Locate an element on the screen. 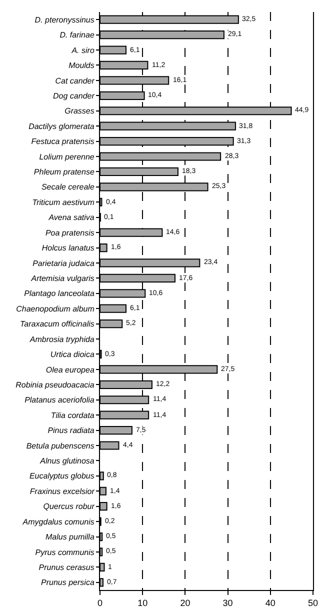 The image size is (323, 608). y-tick-label: Quercus robur is located at coordinates (69, 507).